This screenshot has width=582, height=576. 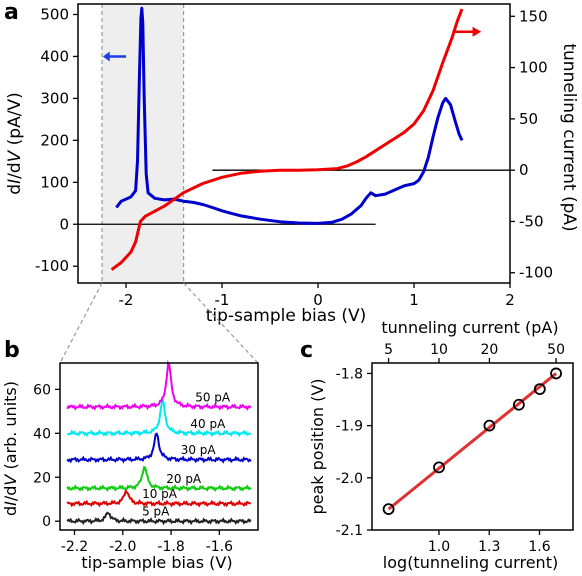 I want to click on y-right-axis-label: tunneling current (pA), so click(x=569, y=137).